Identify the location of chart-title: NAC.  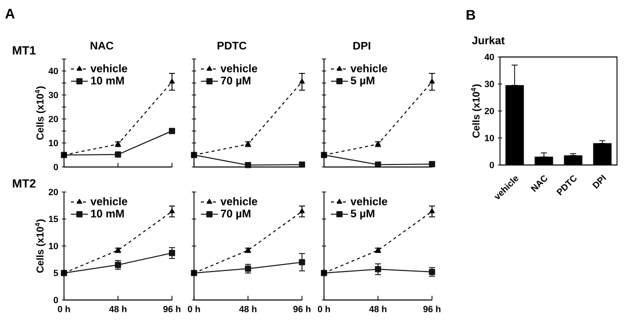
(102, 46).